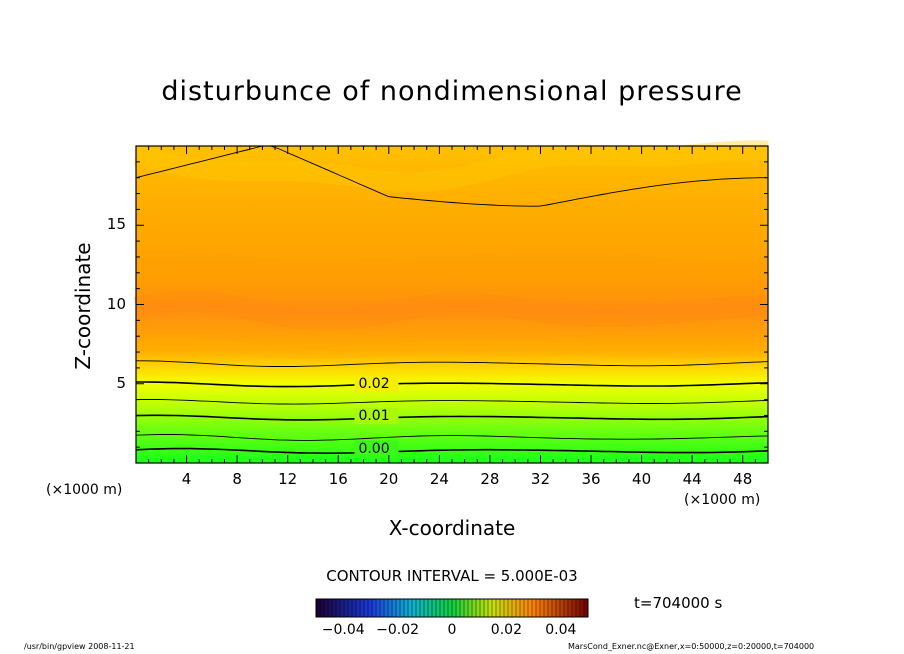 The width and height of the screenshot is (904, 654). I want to click on colorbar-tick-label: −0.04, so click(343, 630).